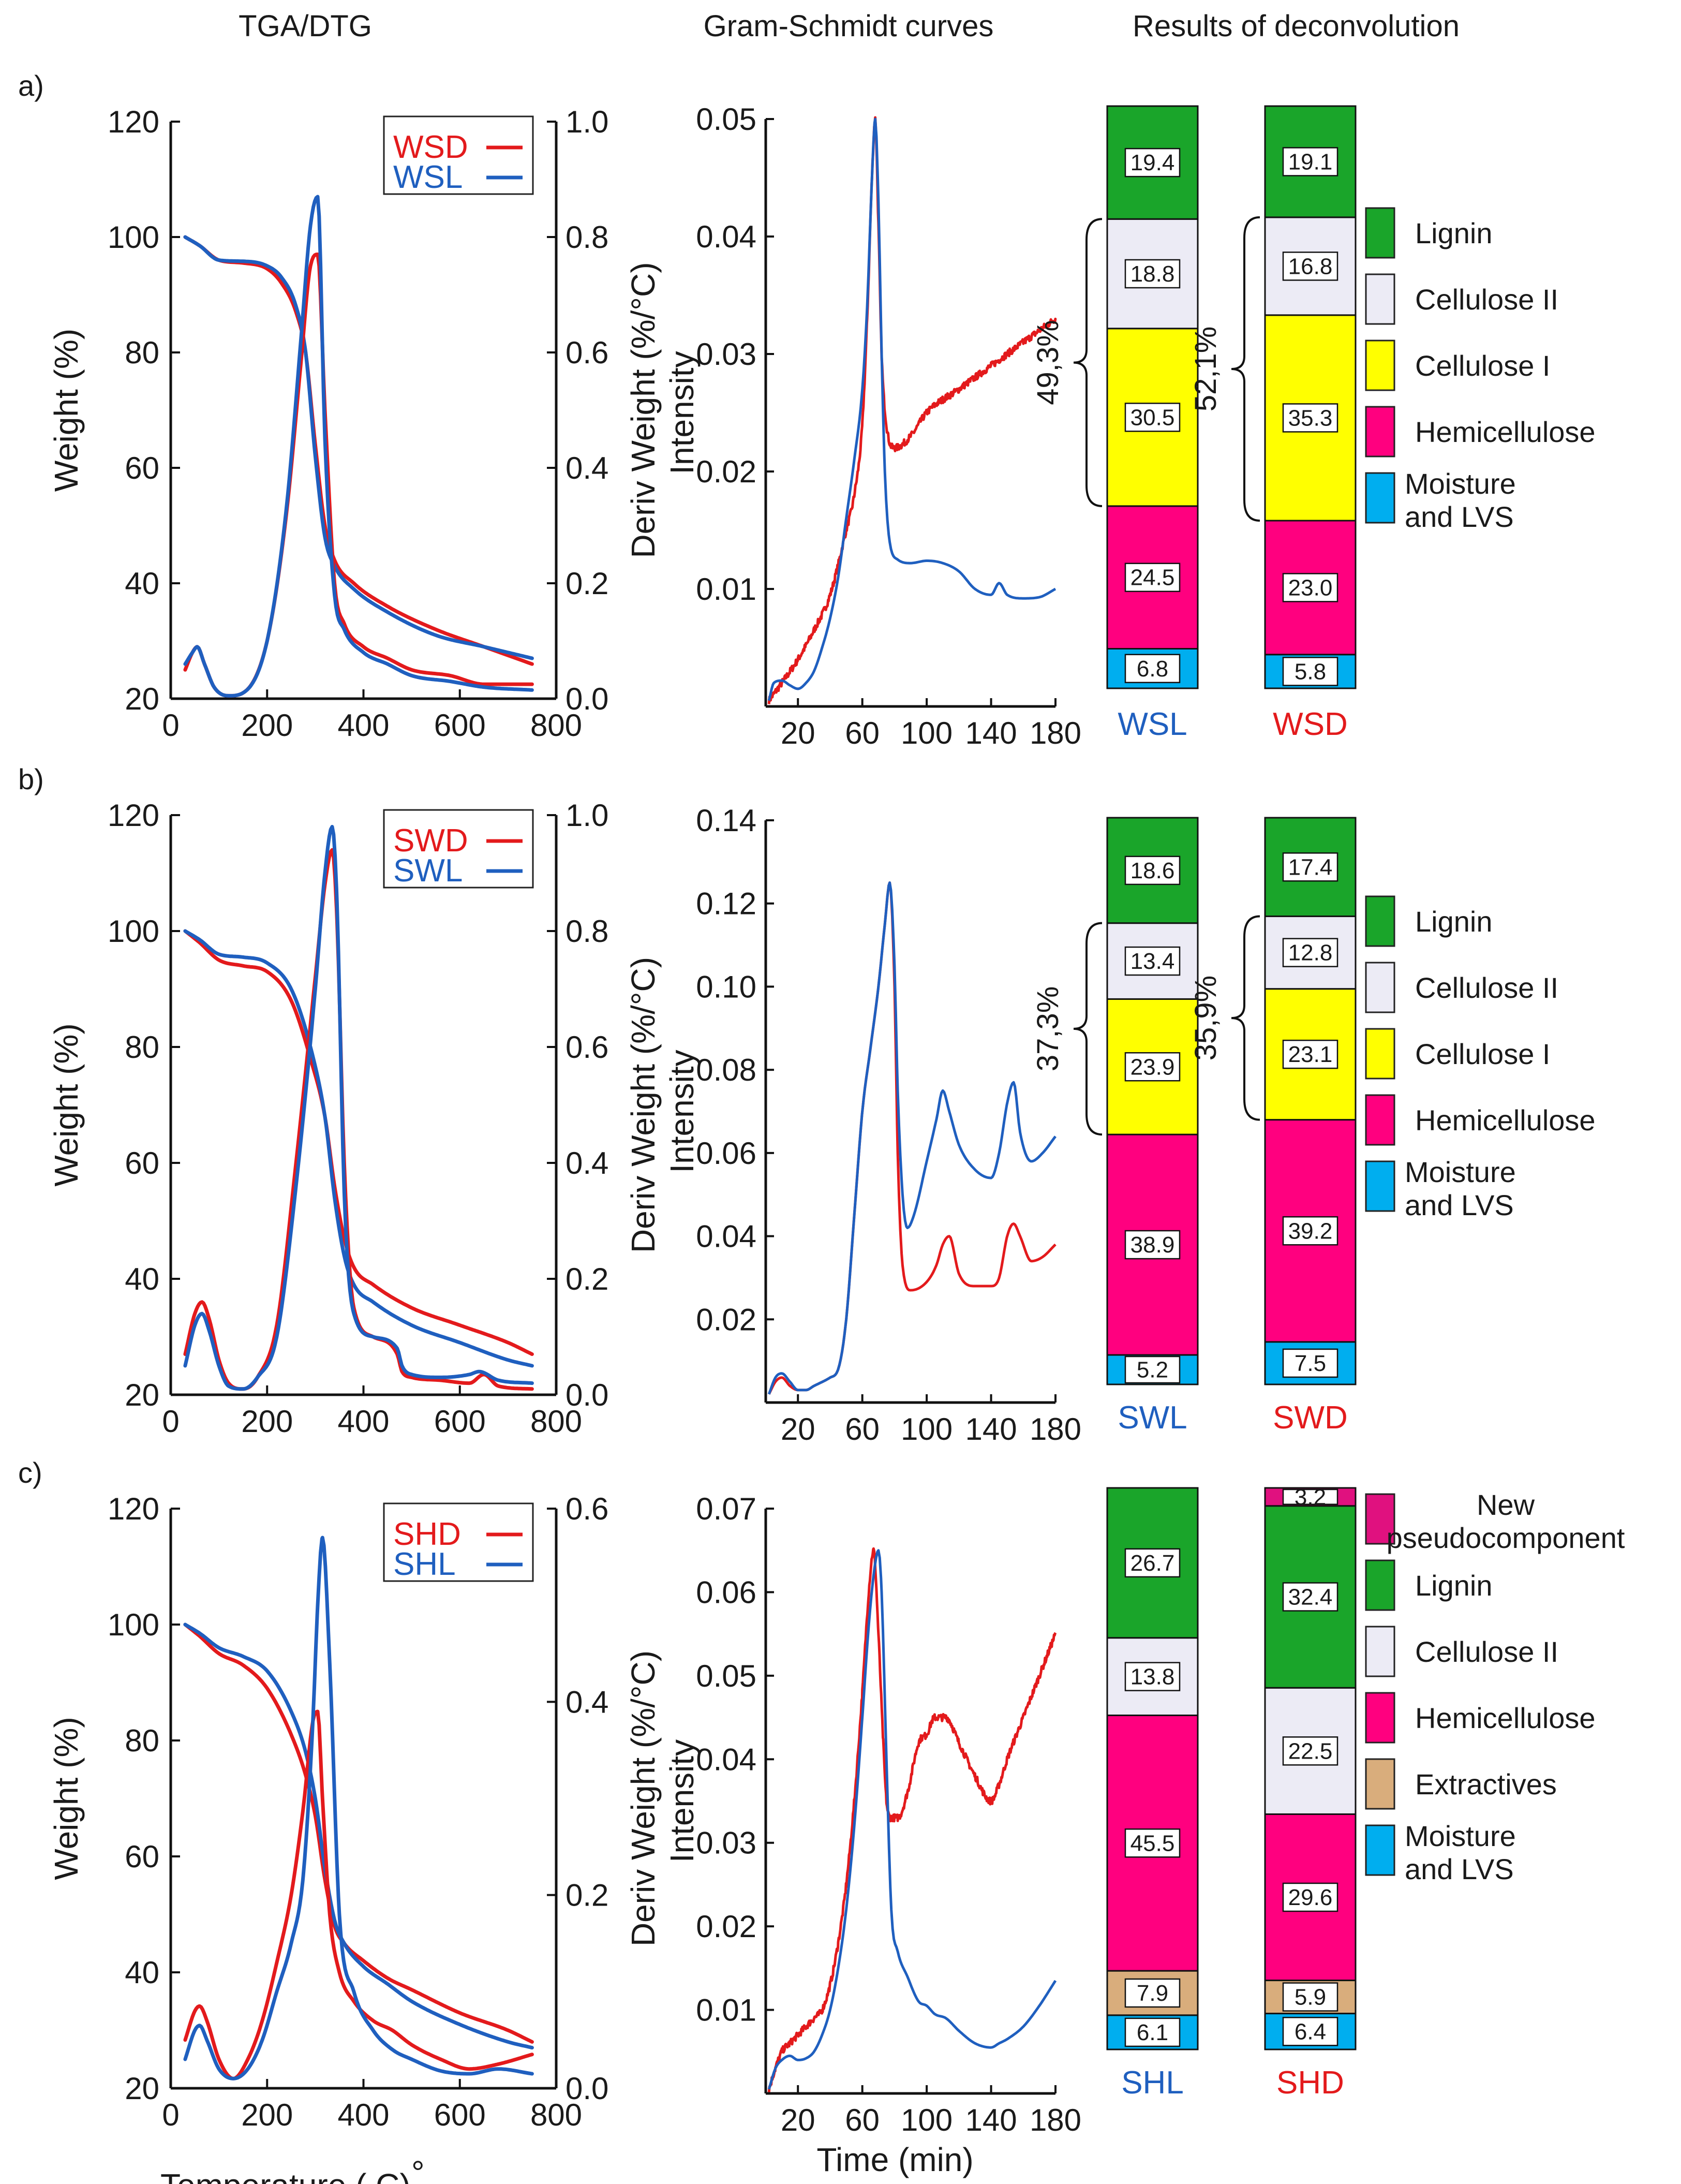 This screenshot has width=1681, height=2184. I want to click on legend-label: SHL, so click(424, 1564).